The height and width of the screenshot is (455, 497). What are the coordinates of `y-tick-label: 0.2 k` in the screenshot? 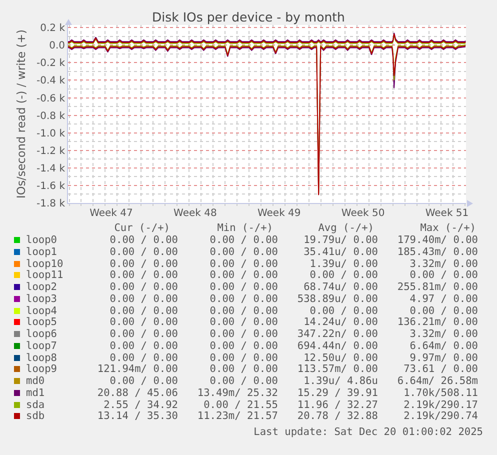 It's located at (53, 28).